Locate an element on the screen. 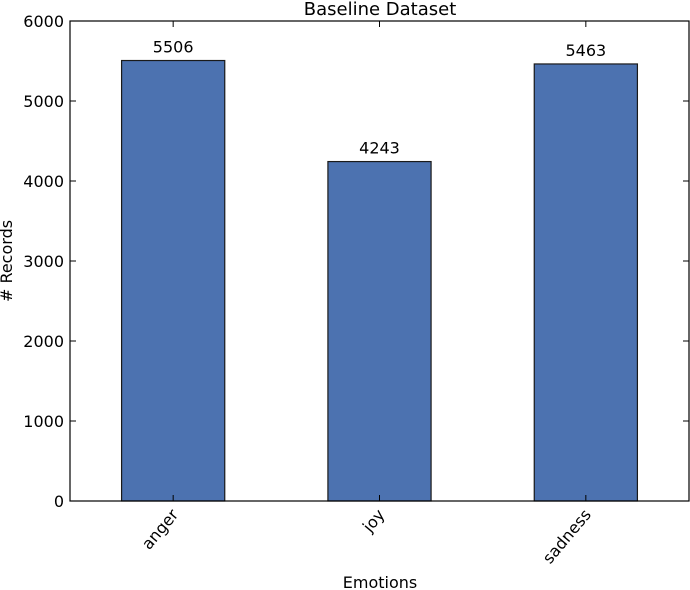 This screenshot has width=690, height=590. data-label-joy: 4243 is located at coordinates (379, 148).